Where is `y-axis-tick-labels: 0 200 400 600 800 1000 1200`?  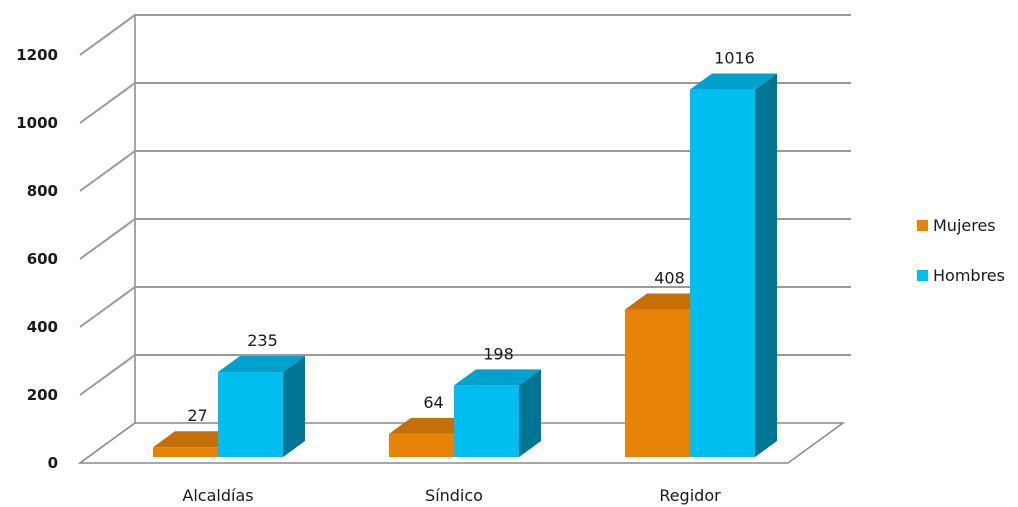 y-axis-tick-labels: 0 200 400 600 800 1000 1200 is located at coordinates (37, 259).